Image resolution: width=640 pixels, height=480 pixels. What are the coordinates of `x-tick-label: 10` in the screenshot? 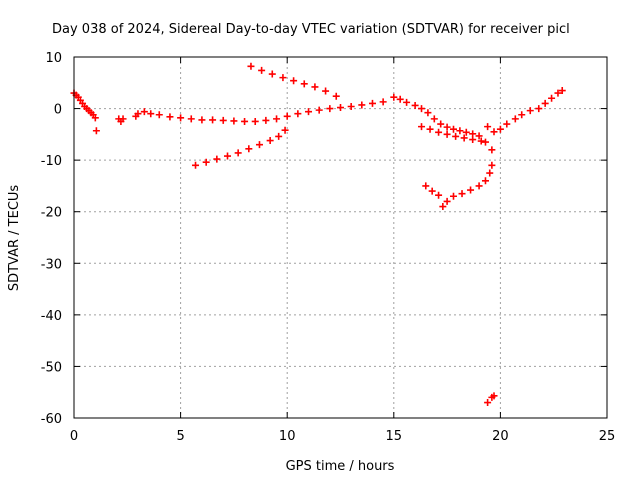 It's located at (287, 436).